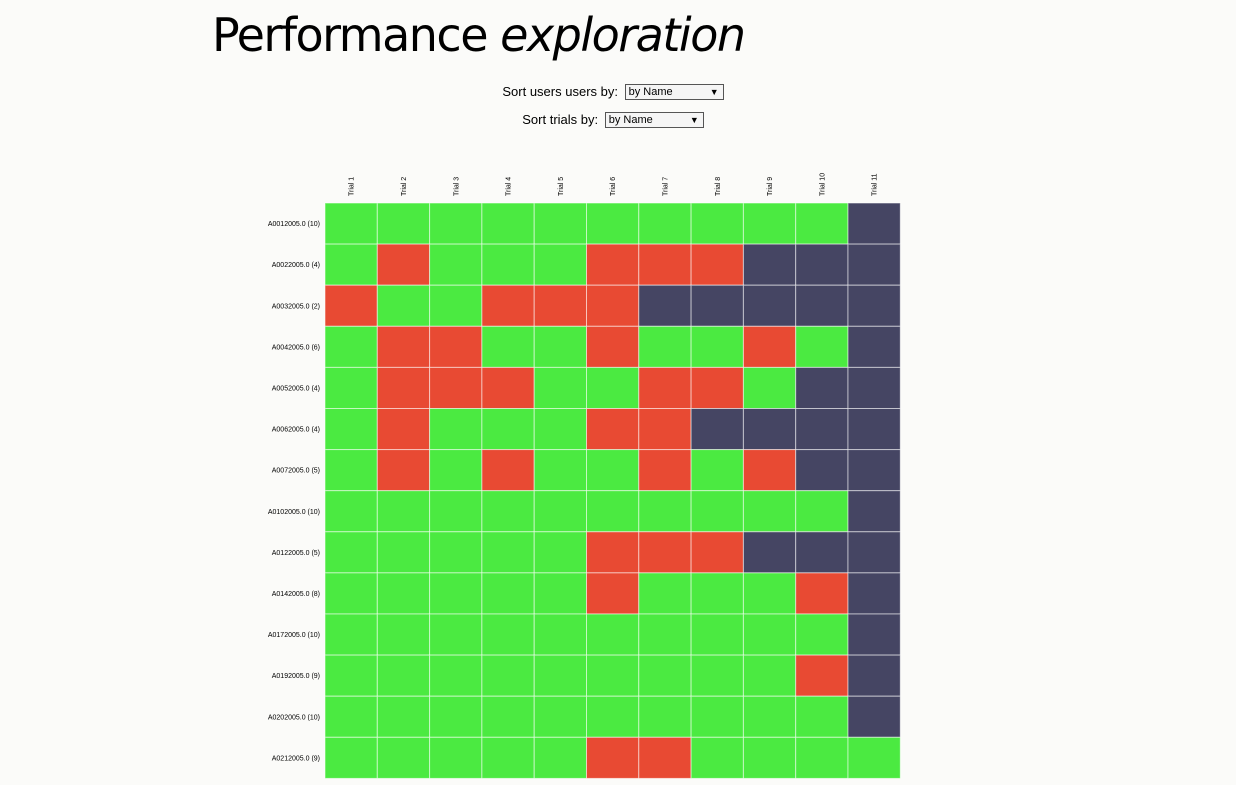 This screenshot has height=785, width=1236. I want to click on sort-trials-select: by Name ▼, so click(654, 119).